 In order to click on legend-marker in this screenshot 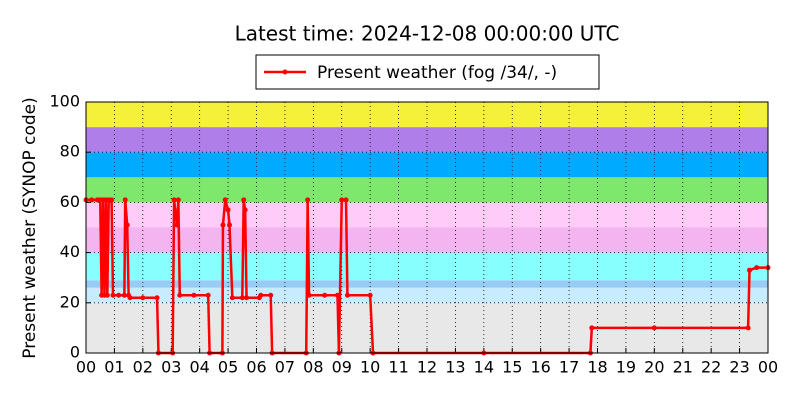, I will do `click(285, 72)`.